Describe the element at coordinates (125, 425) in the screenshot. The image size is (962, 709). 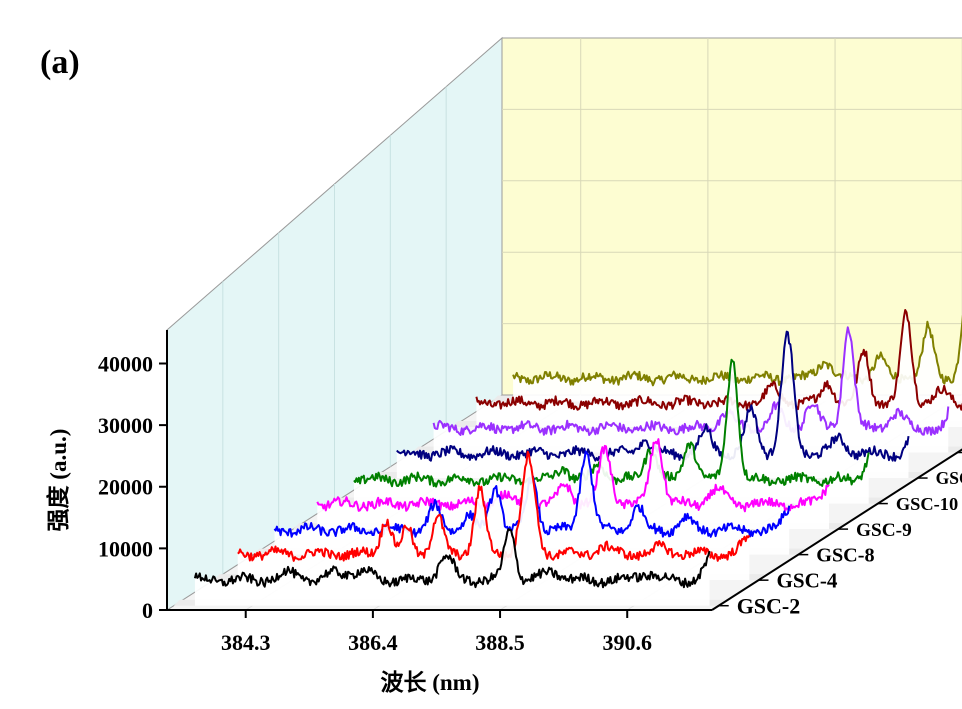
I see `y-tick-label: 30000` at that location.